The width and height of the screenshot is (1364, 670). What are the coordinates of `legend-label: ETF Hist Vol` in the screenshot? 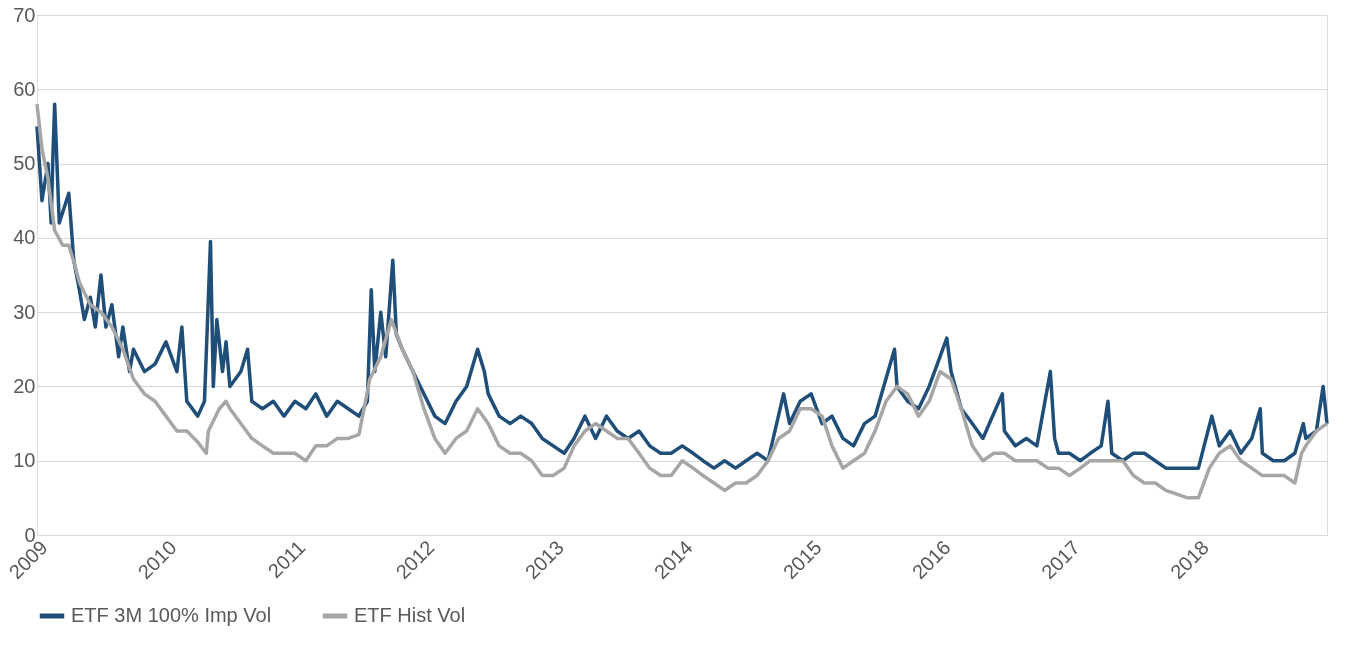 It's located at (410, 615).